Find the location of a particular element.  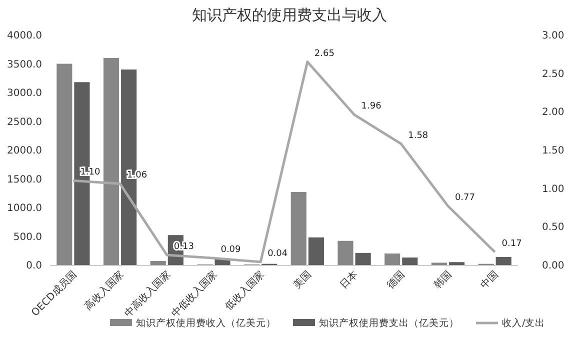

y2-tick-label: 2.00 is located at coordinates (553, 112).